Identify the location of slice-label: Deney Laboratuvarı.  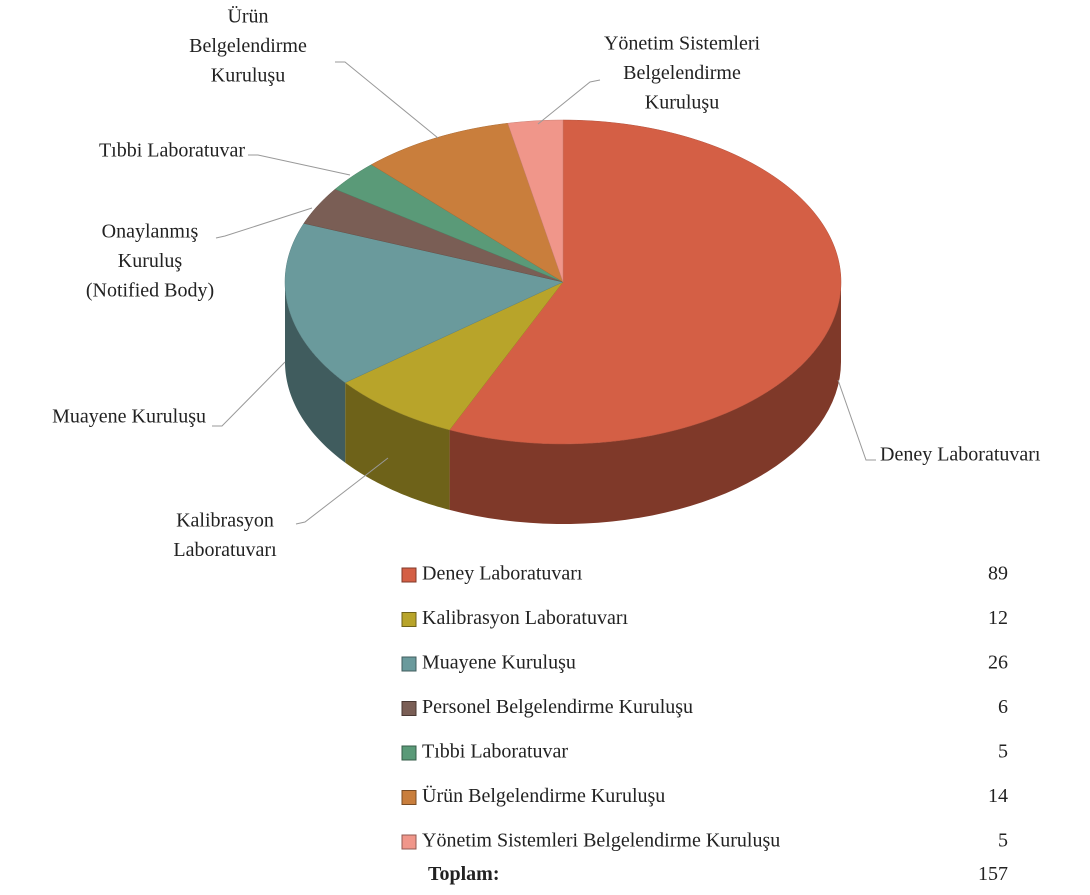
(960, 455).